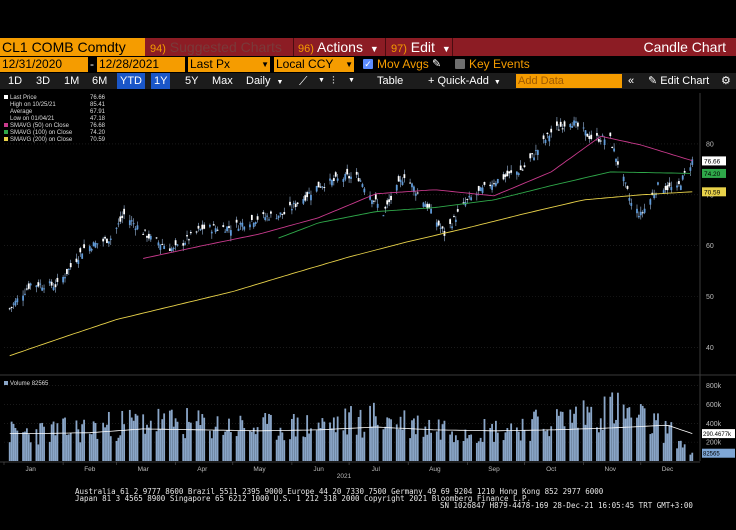  Describe the element at coordinates (98, 126) in the screenshot. I see `legend-value: 76.68` at that location.